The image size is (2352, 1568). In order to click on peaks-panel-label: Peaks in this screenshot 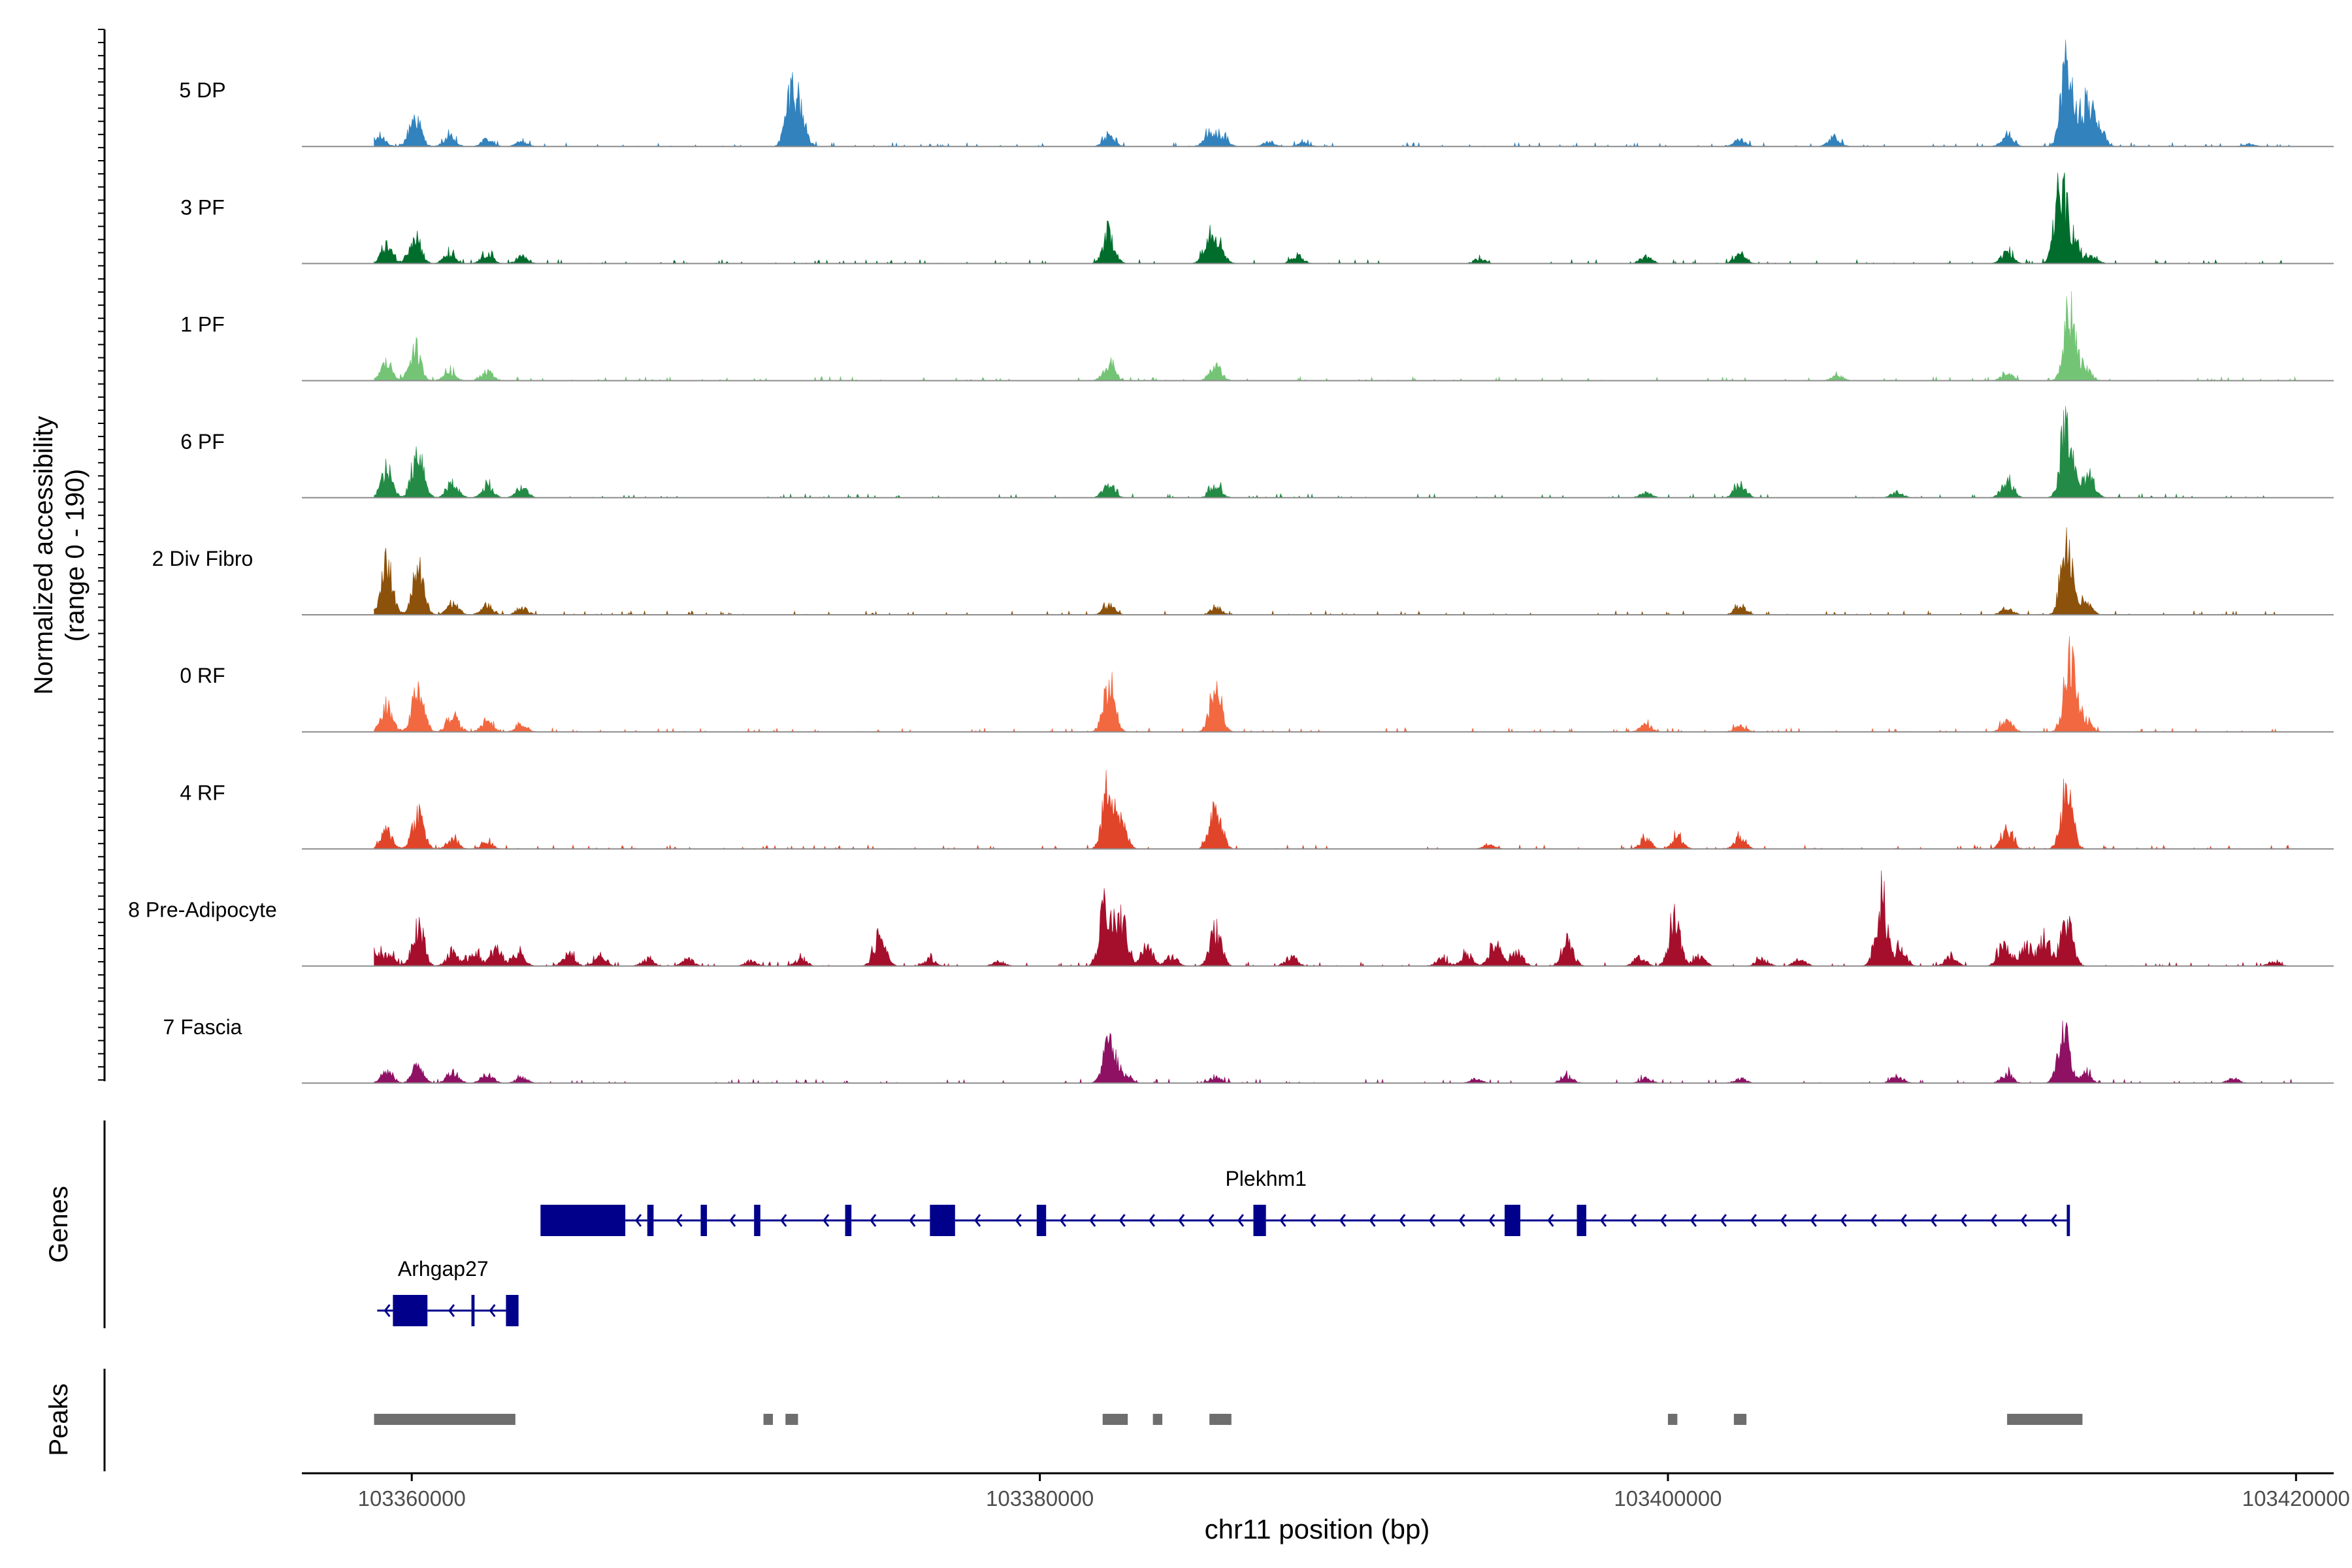, I will do `click(58, 1419)`.